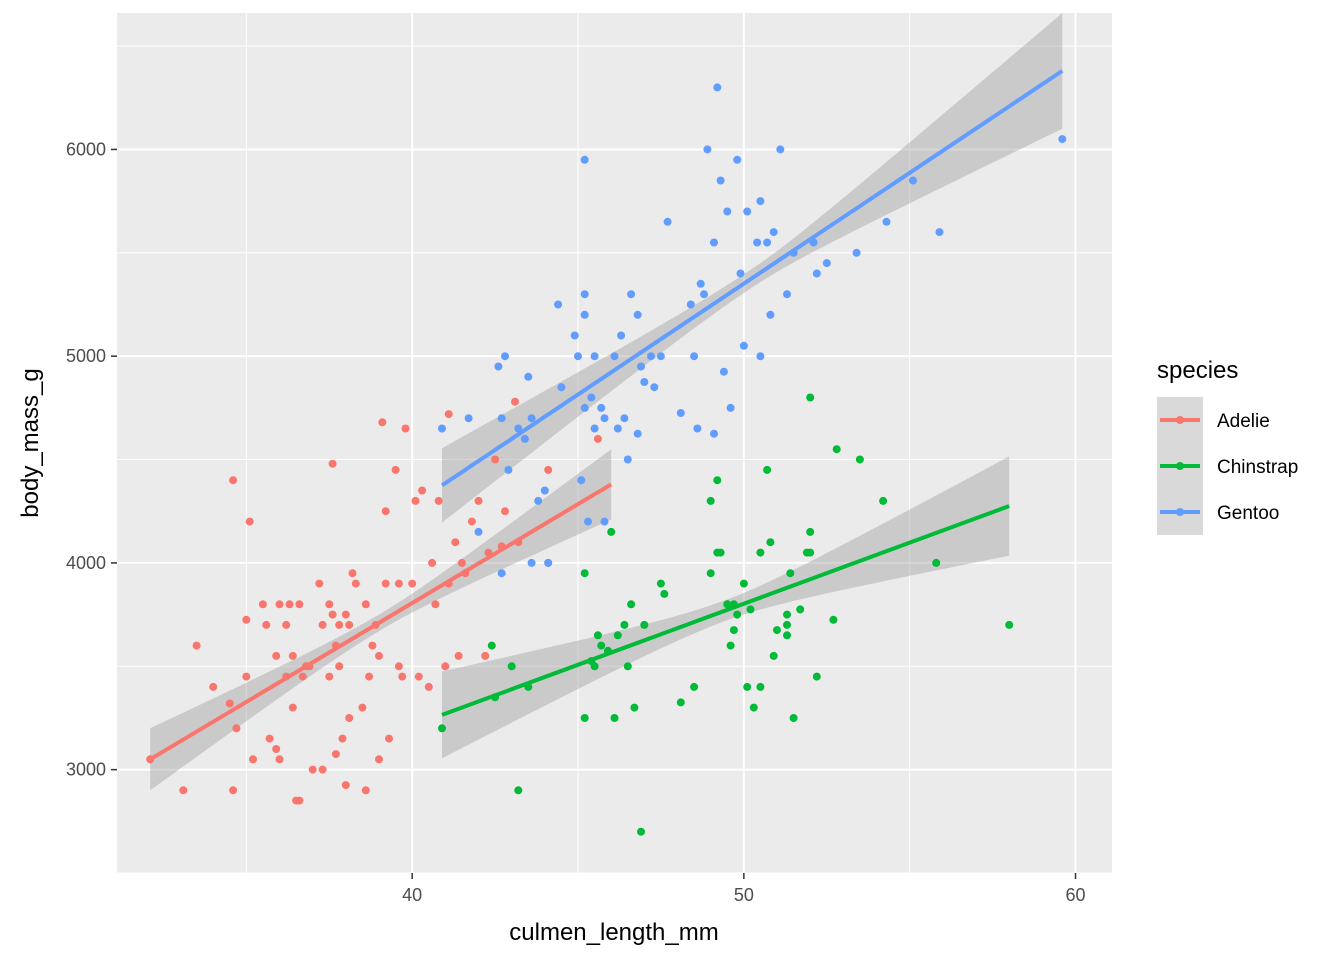  What do you see at coordinates (744, 889) in the screenshot?
I see `x-axis: 40 50 60` at bounding box center [744, 889].